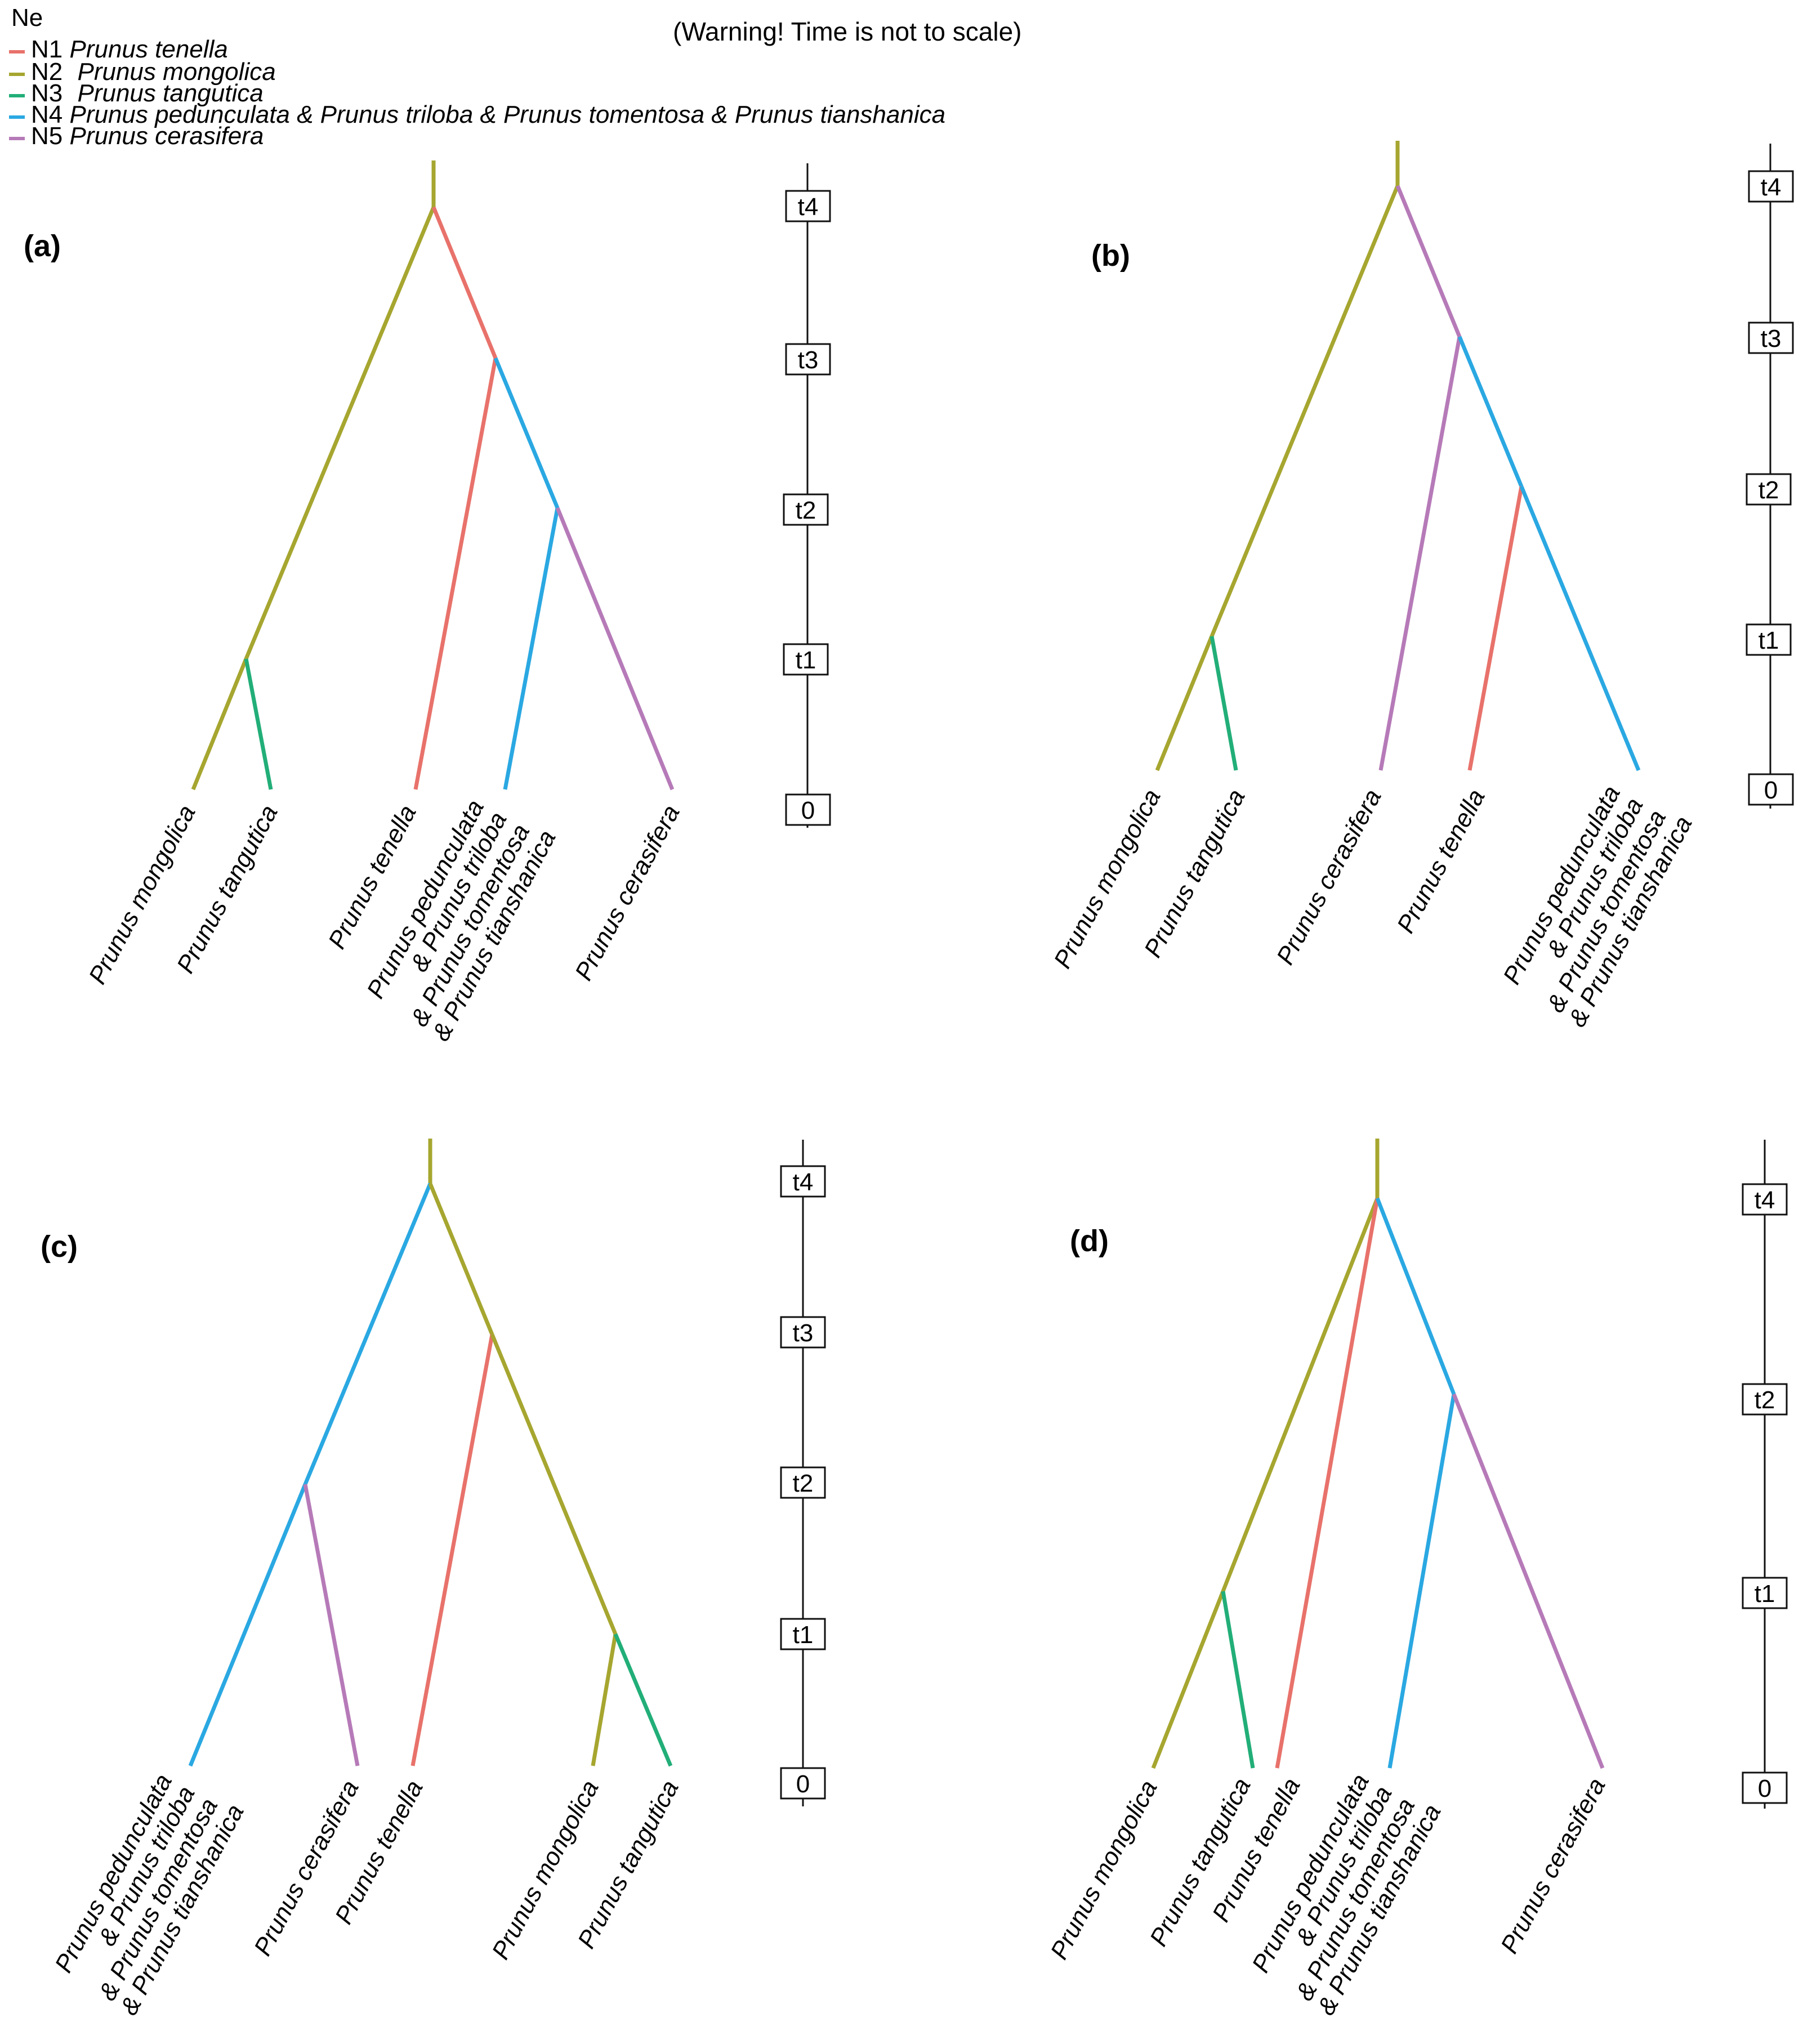 The height and width of the screenshot is (2044, 1803). Describe the element at coordinates (47, 72) in the screenshot. I see `legend-code: N2` at that location.